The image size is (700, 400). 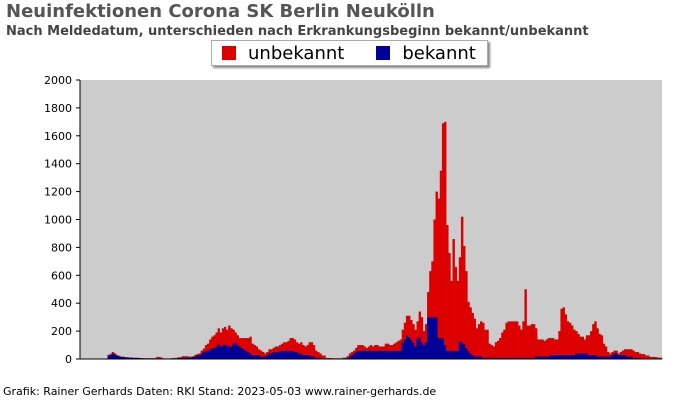 I want to click on y-tick-label: 1400, so click(x=58, y=164).